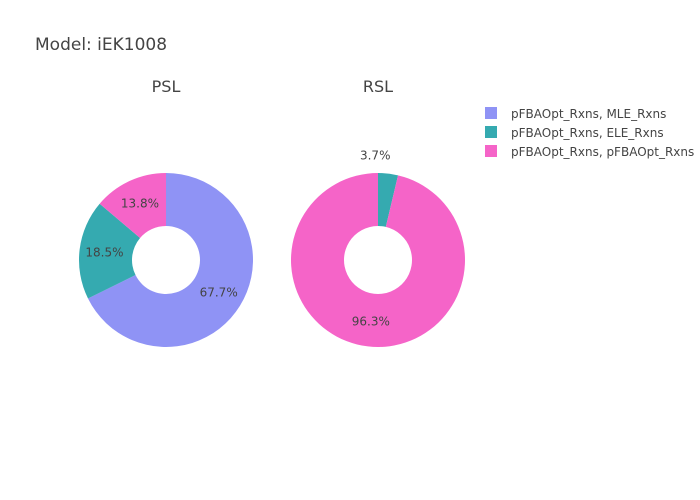  I want to click on legend-item: pFBAOpt_Rxns, pFBAOpt_Rxns, so click(589, 152).